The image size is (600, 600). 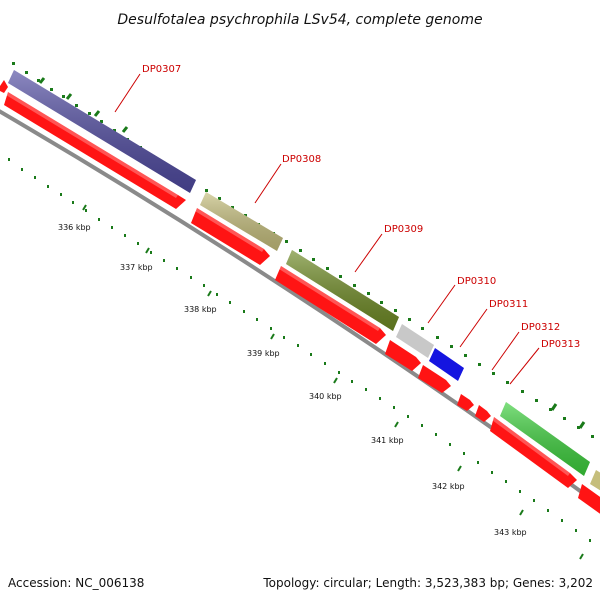 I want to click on cds-arrow-dp0310, so click(x=403, y=355).